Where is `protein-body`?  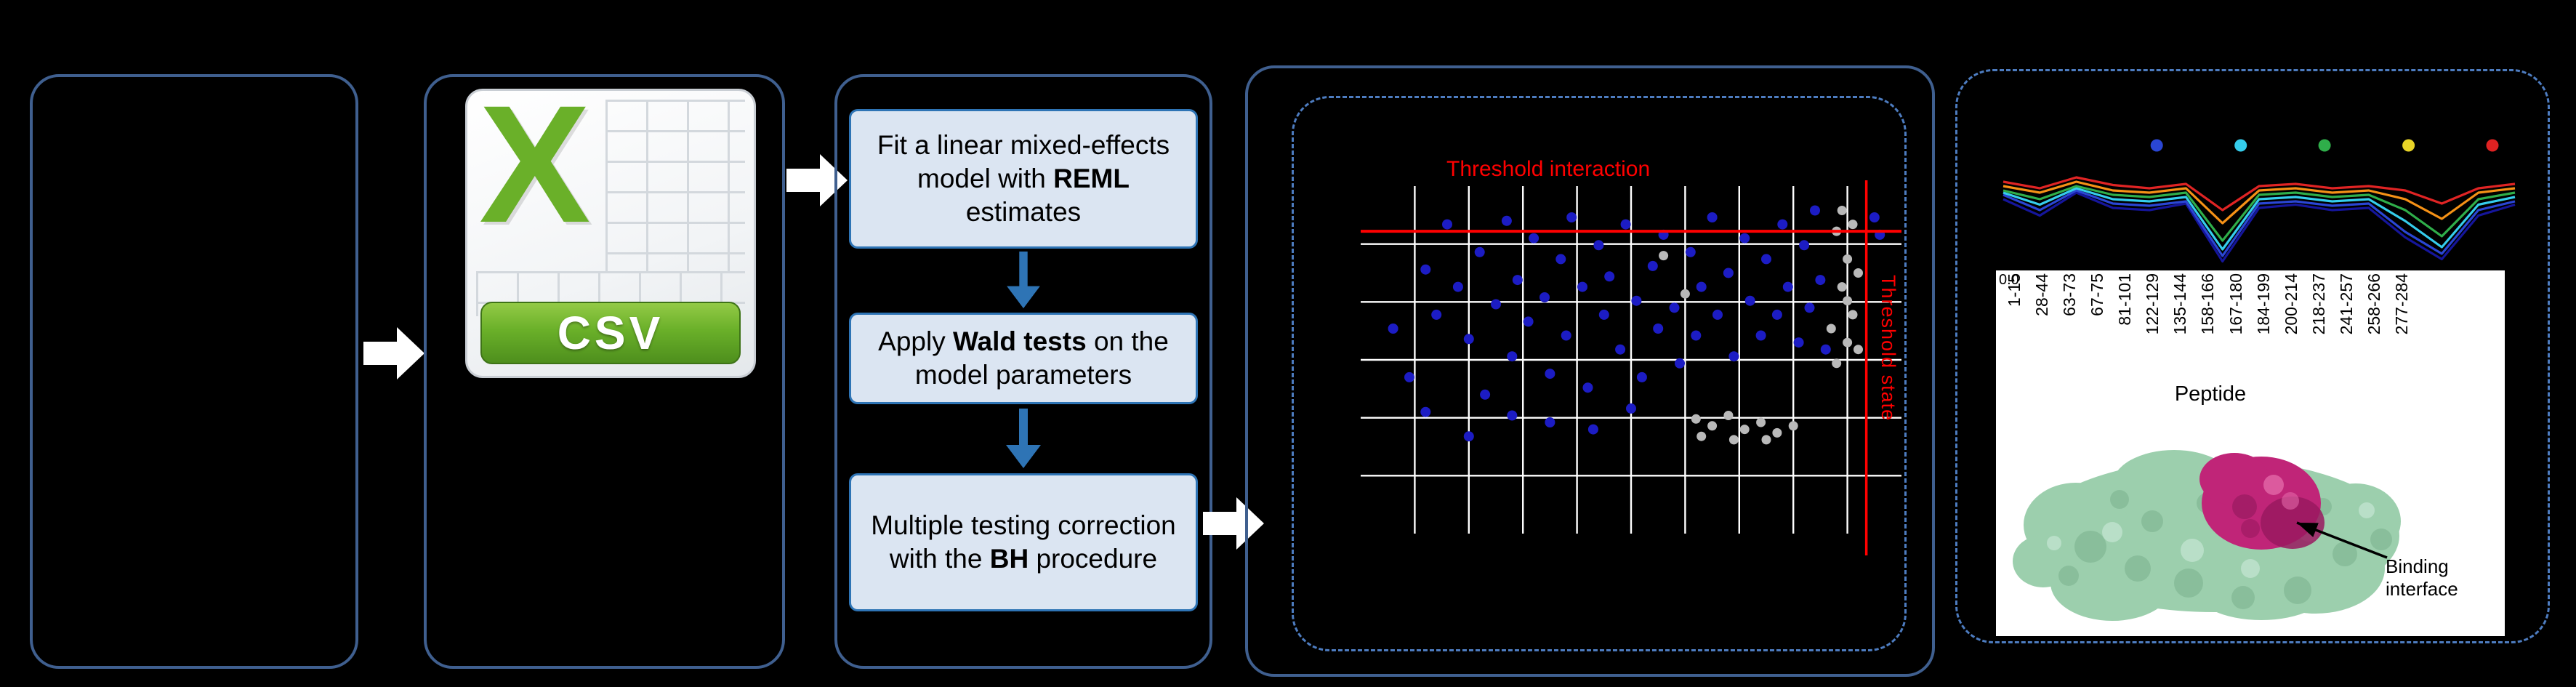 protein-body is located at coordinates (2207, 535).